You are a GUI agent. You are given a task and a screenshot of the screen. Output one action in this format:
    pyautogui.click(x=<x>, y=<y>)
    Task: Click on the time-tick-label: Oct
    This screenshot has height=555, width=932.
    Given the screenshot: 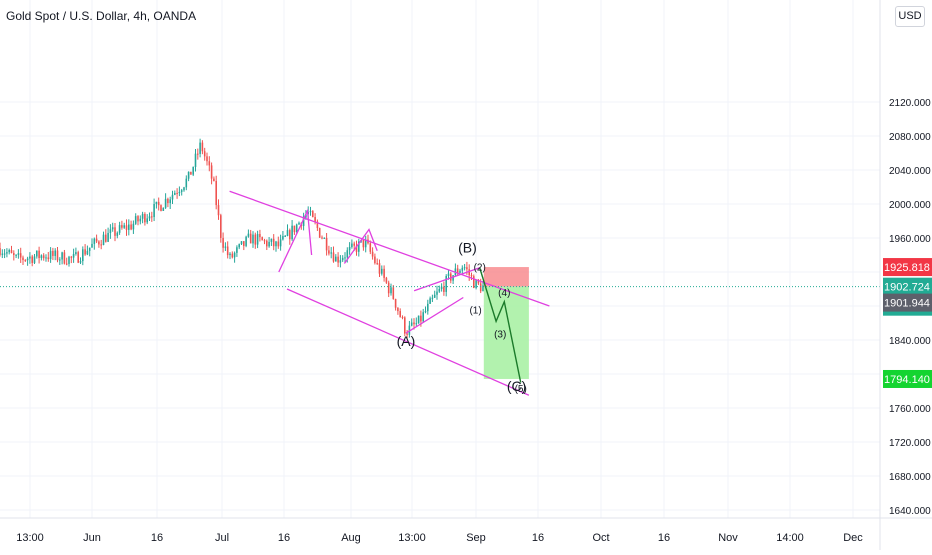 What is the action you would take?
    pyautogui.click(x=600, y=538)
    